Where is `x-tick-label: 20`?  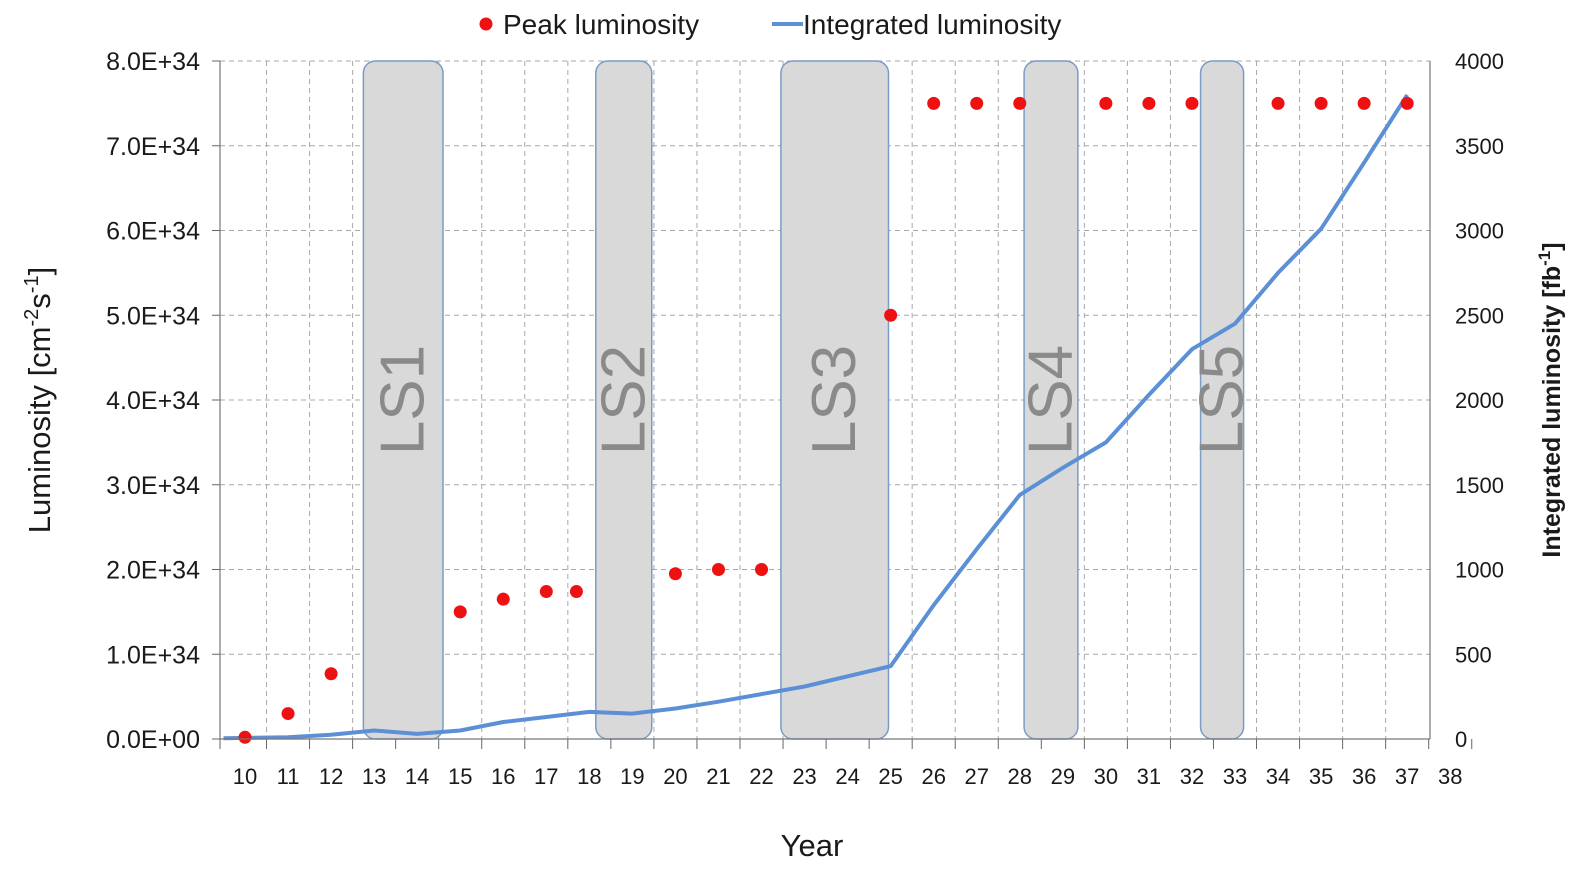 x-tick-label: 20 is located at coordinates (675, 776).